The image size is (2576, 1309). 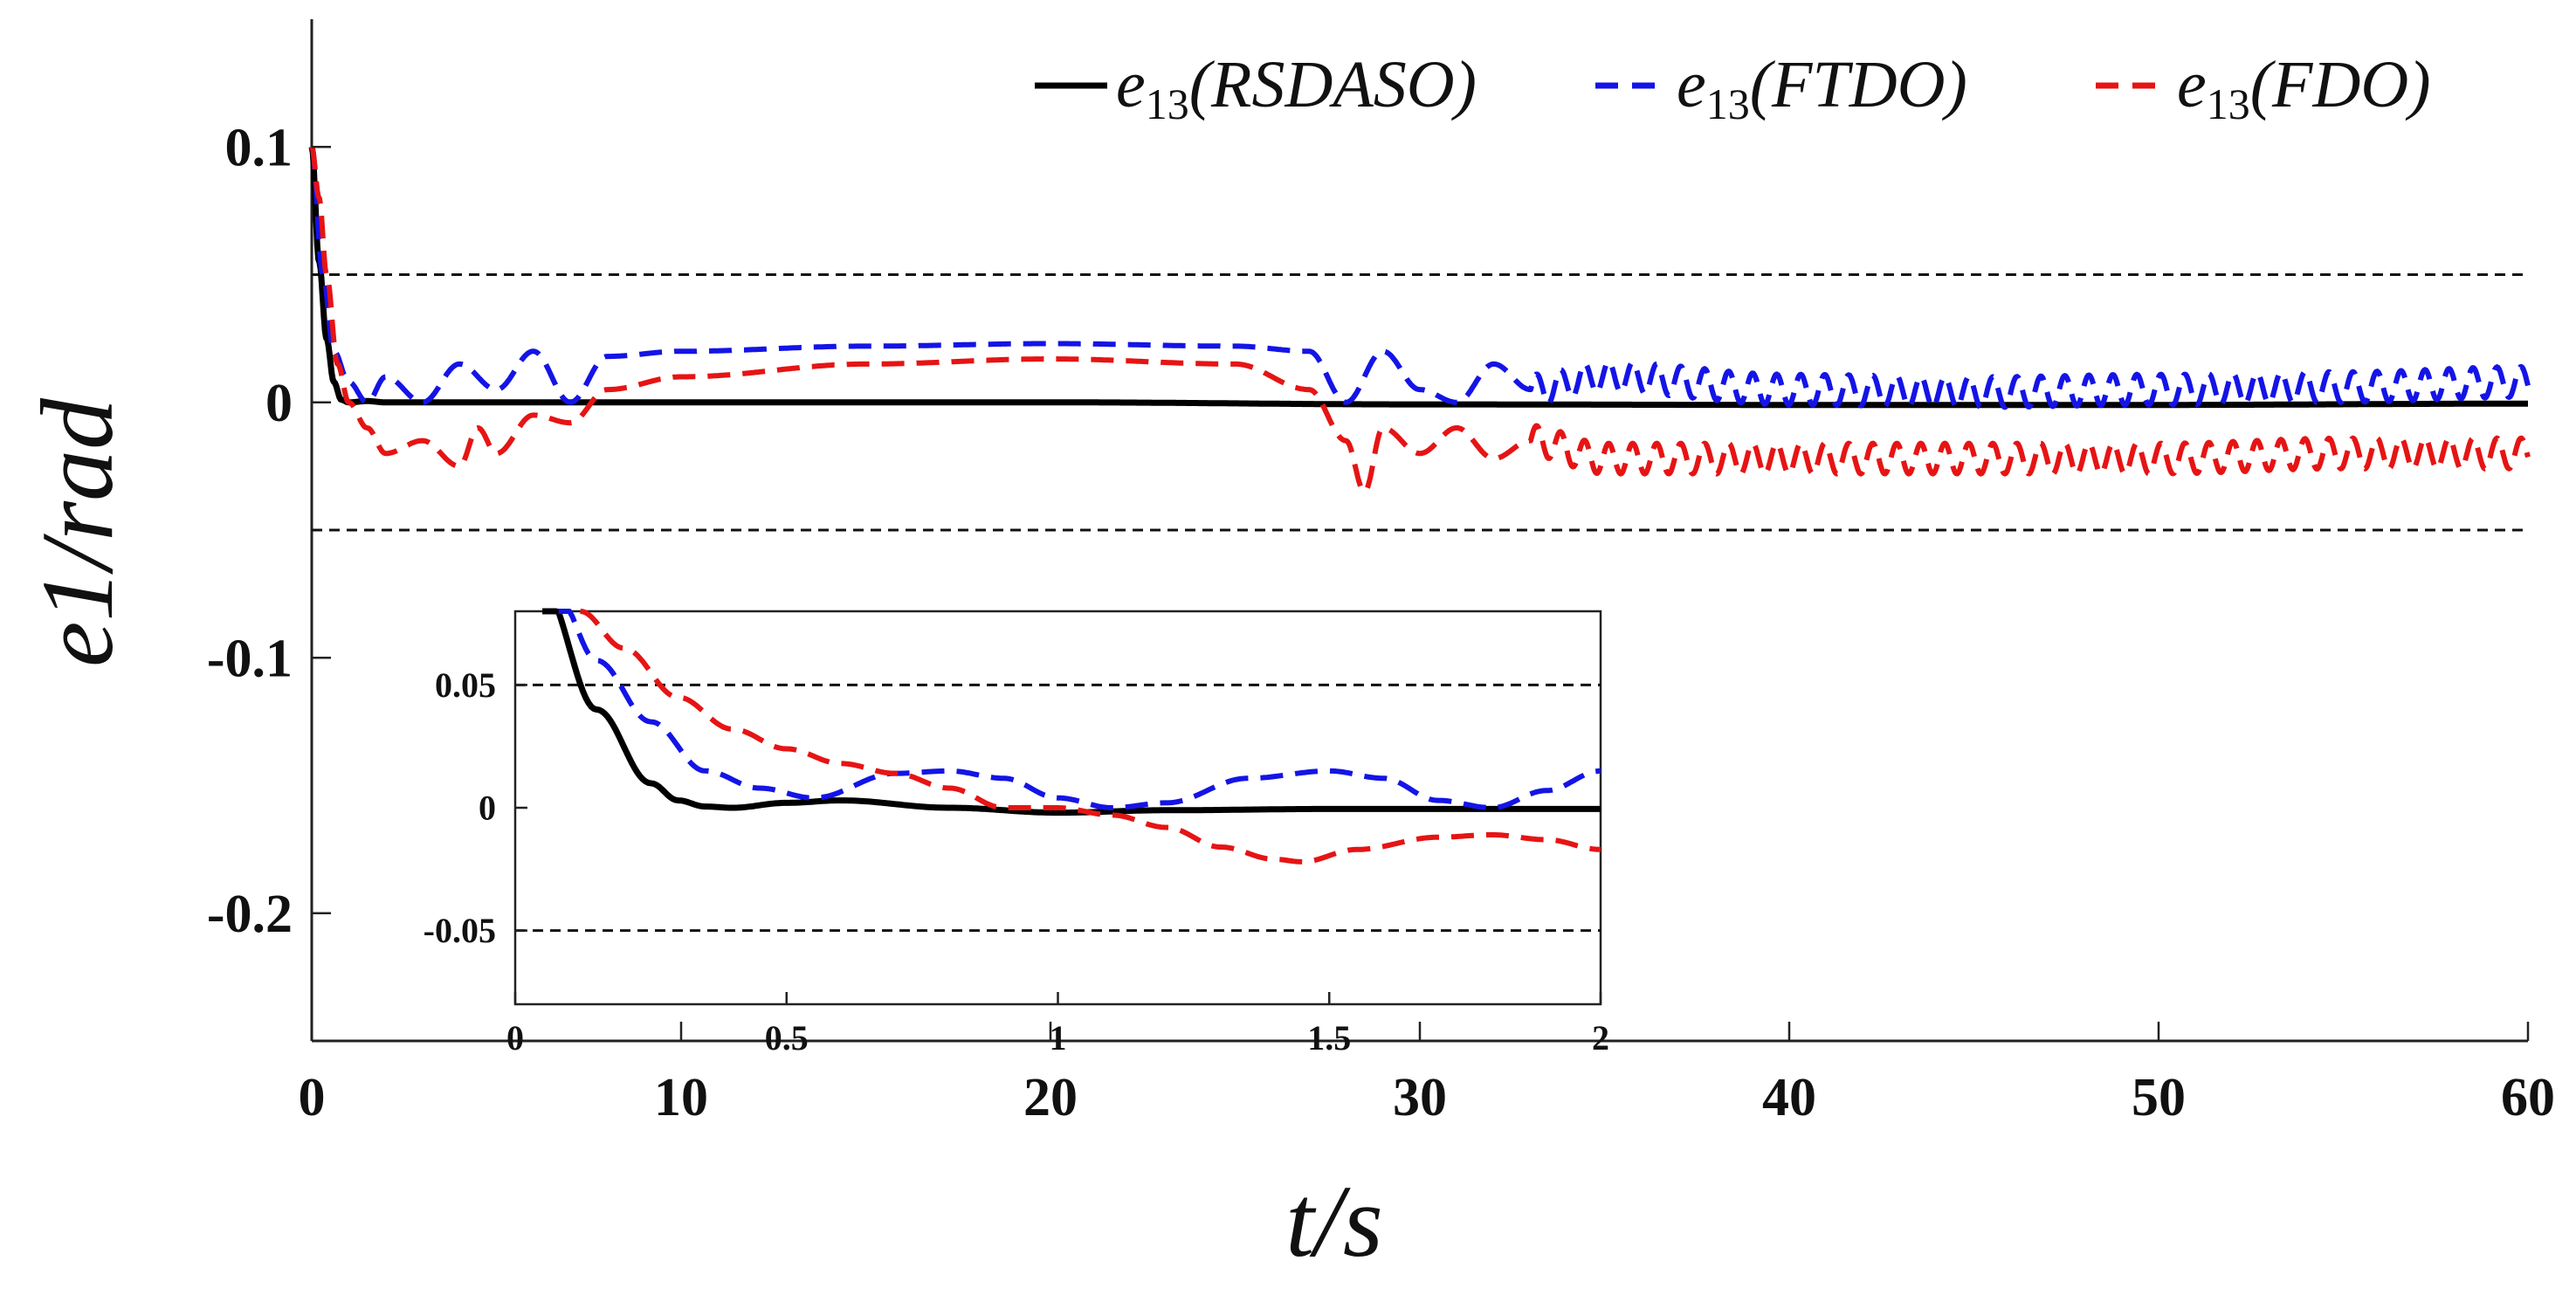 I want to click on main-x-tick-label: 20, so click(x=1050, y=1097).